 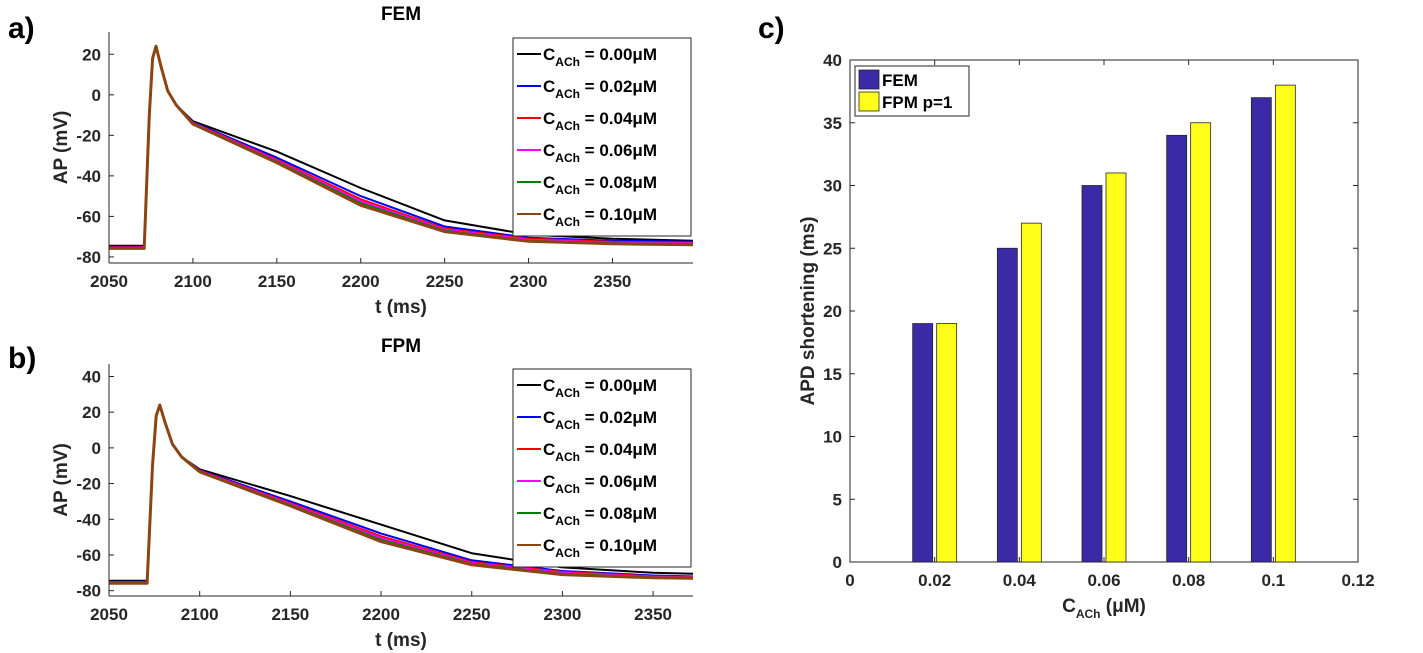 I want to click on y-tick-label: 10, so click(x=832, y=437).